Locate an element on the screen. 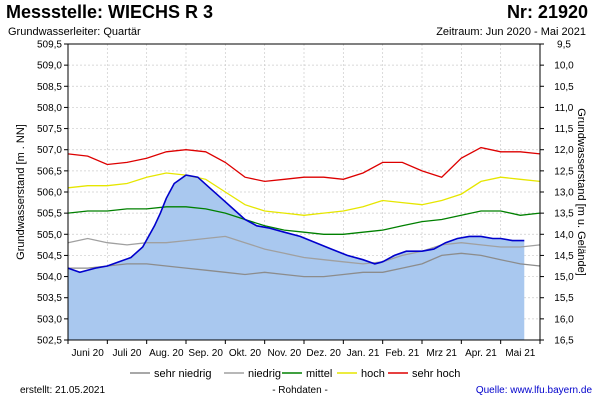 The image size is (600, 400). series-line-hoch is located at coordinates (304, 194).